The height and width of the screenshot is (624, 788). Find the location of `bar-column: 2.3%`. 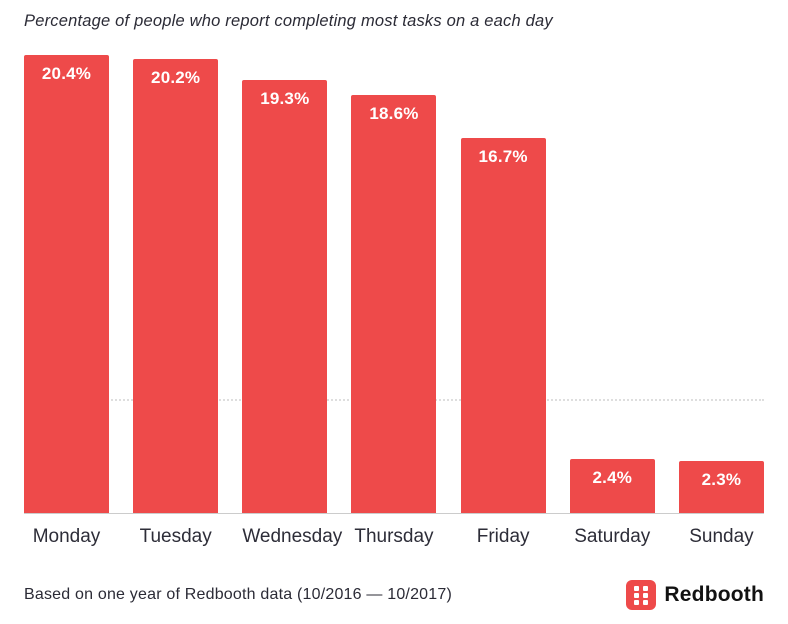

bar-column: 2.3% is located at coordinates (721, 487).